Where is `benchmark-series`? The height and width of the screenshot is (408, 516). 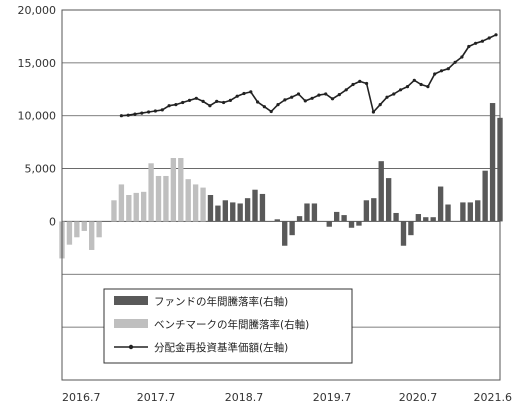 benchmark-series is located at coordinates (132, 208).